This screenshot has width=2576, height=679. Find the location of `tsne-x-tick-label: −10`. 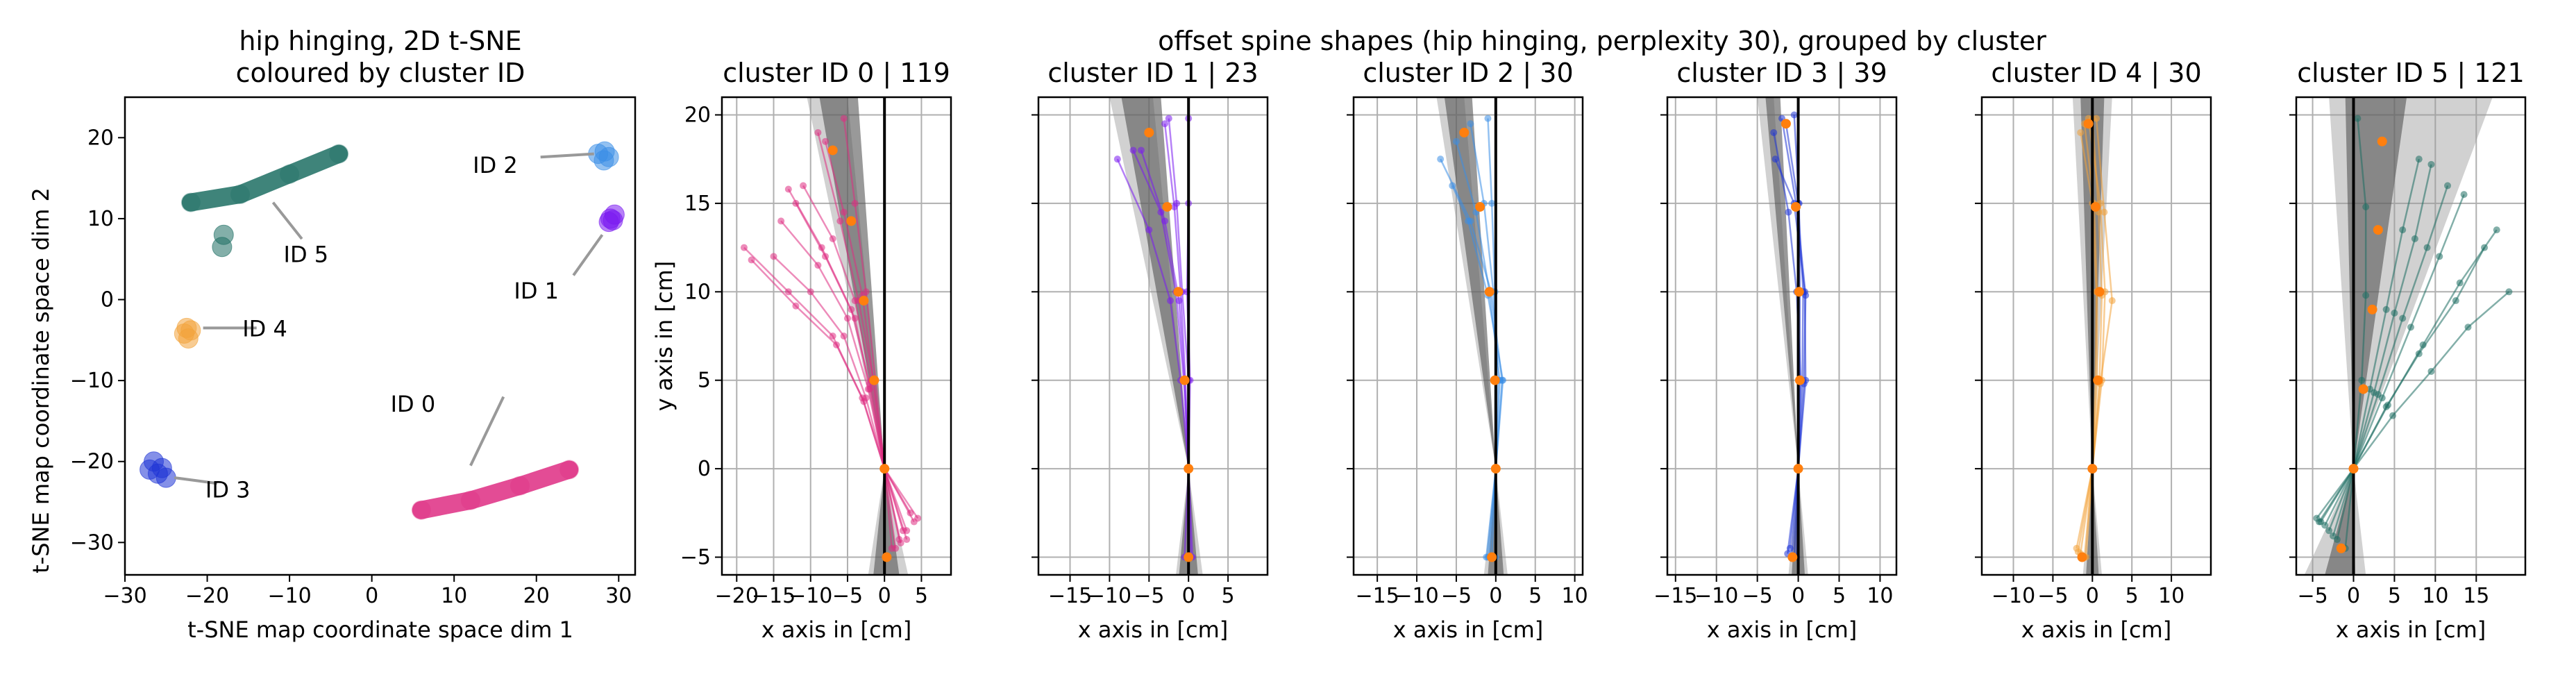

tsne-x-tick-label: −10 is located at coordinates (289, 596).